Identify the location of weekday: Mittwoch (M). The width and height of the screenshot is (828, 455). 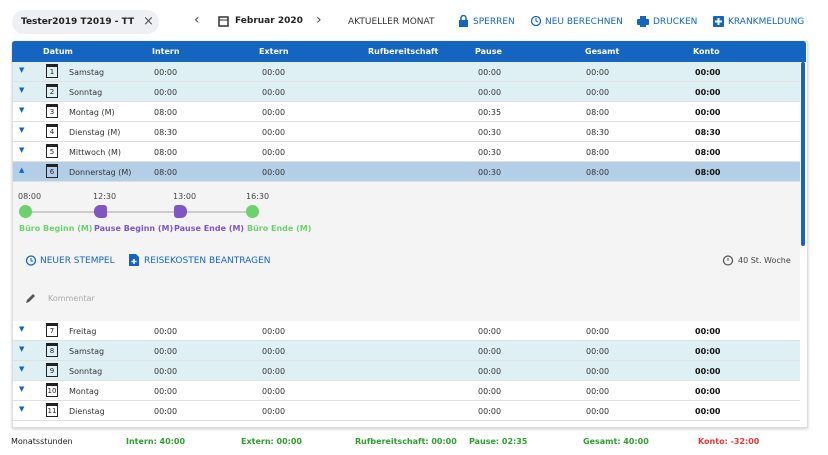
(95, 152).